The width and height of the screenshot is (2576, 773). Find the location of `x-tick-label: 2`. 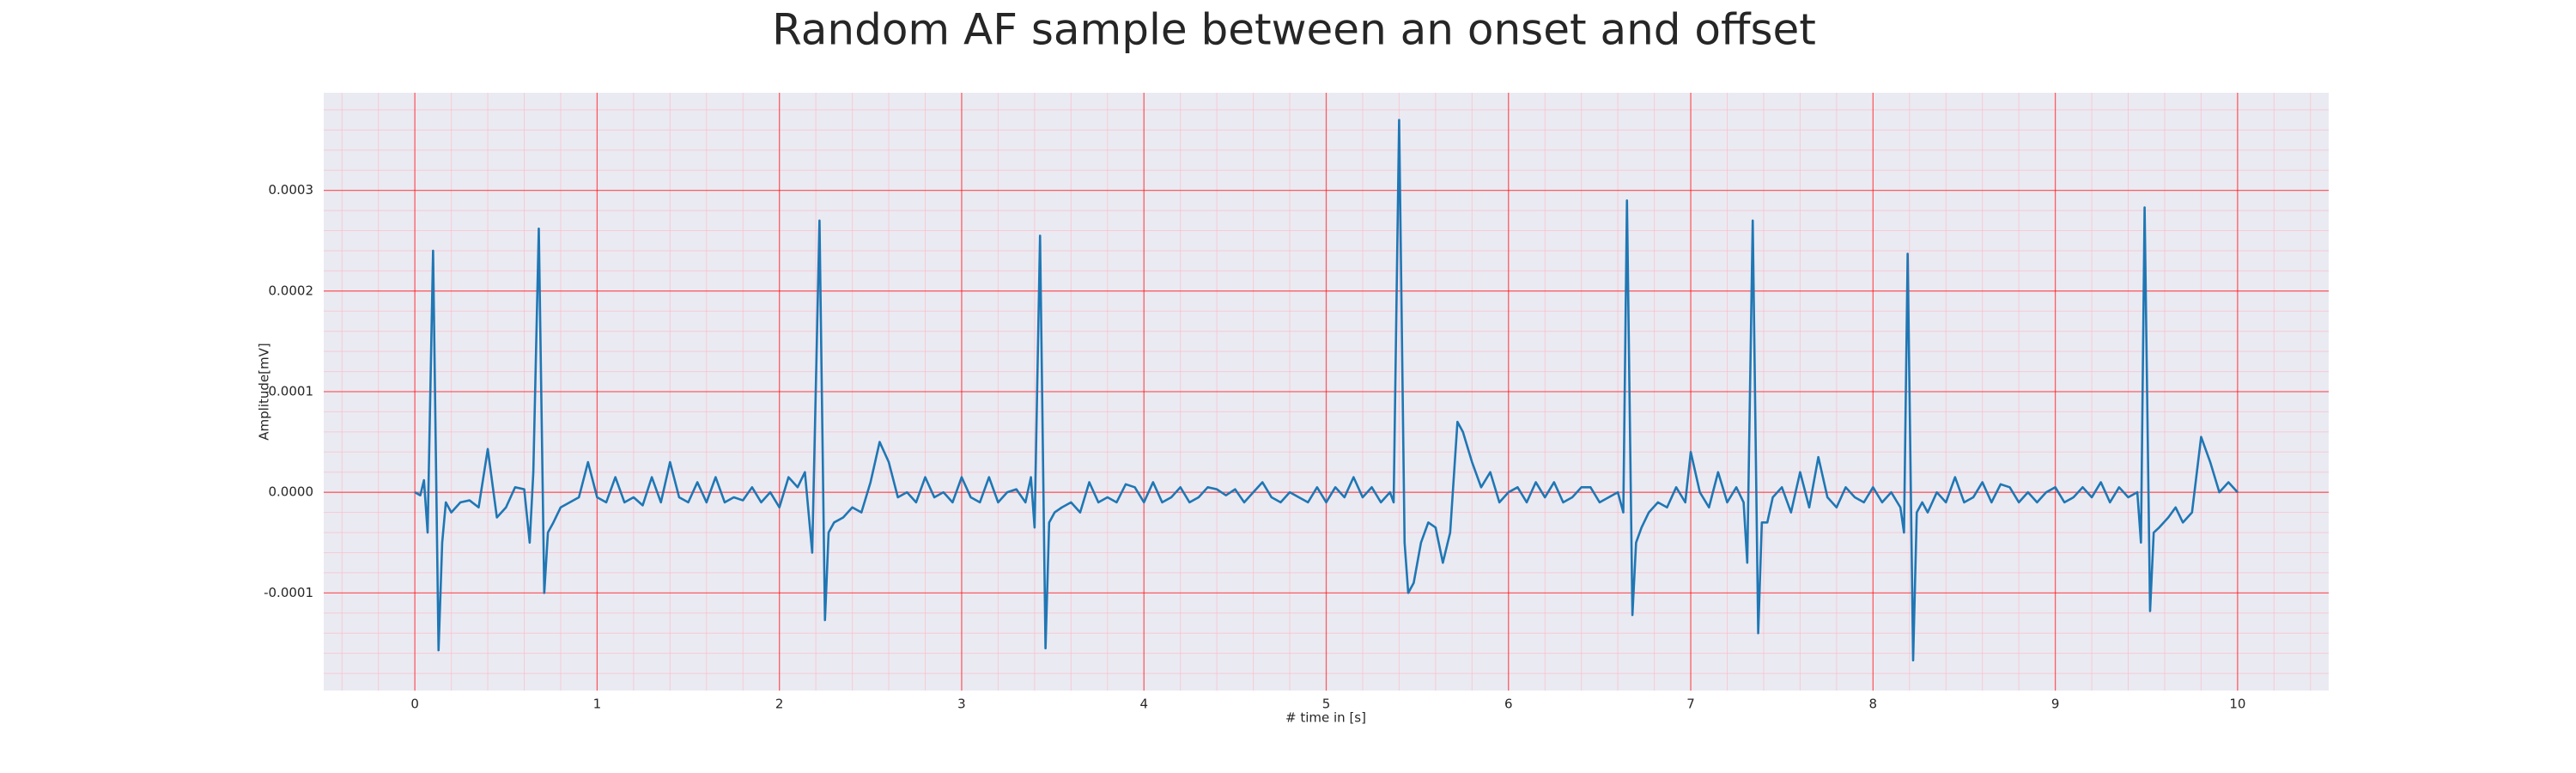

x-tick-label: 2 is located at coordinates (779, 704).